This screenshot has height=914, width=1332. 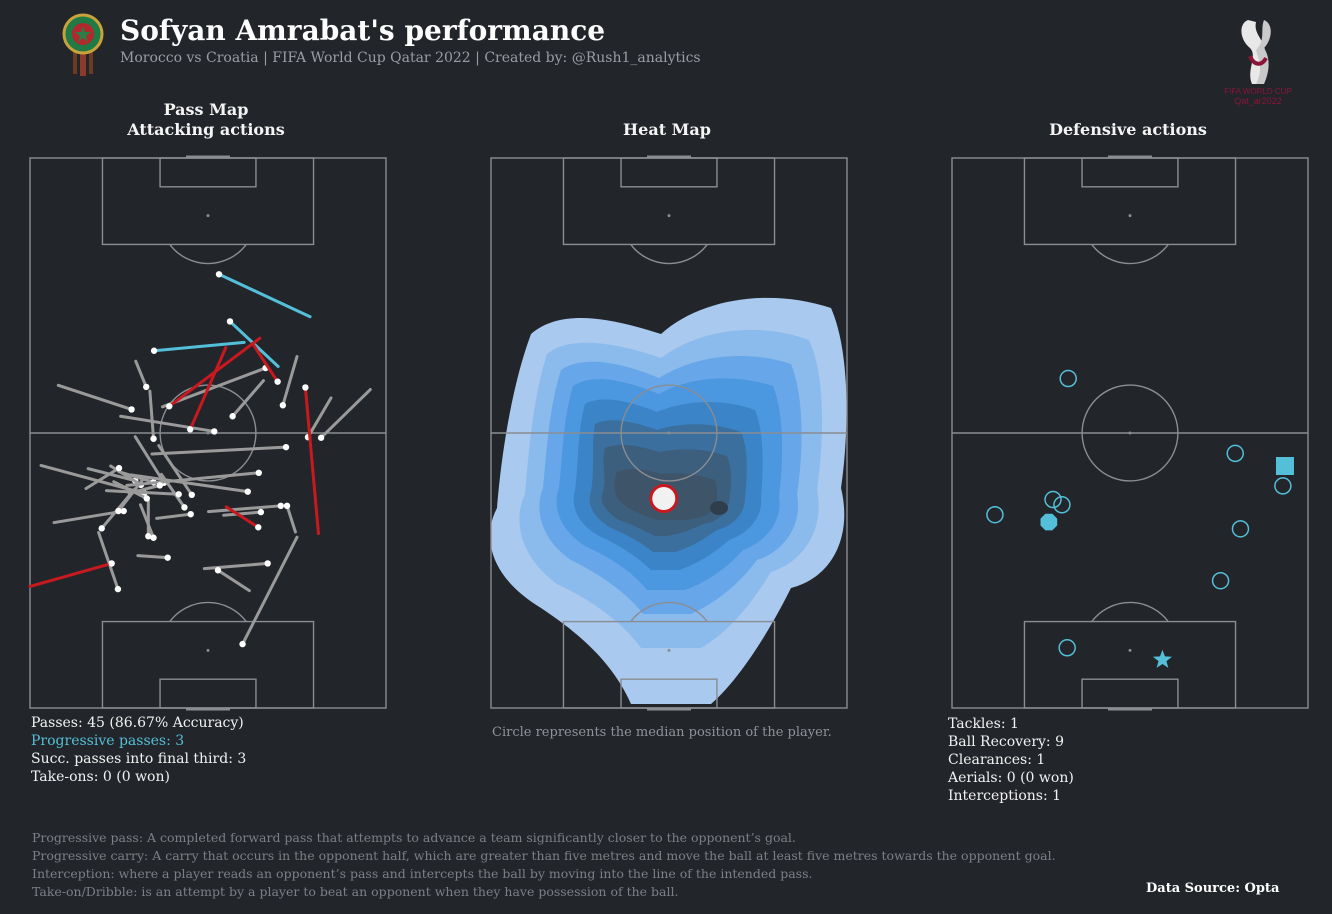 What do you see at coordinates (206, 129) in the screenshot?
I see `pass-map-title-line2: Attacking actions` at bounding box center [206, 129].